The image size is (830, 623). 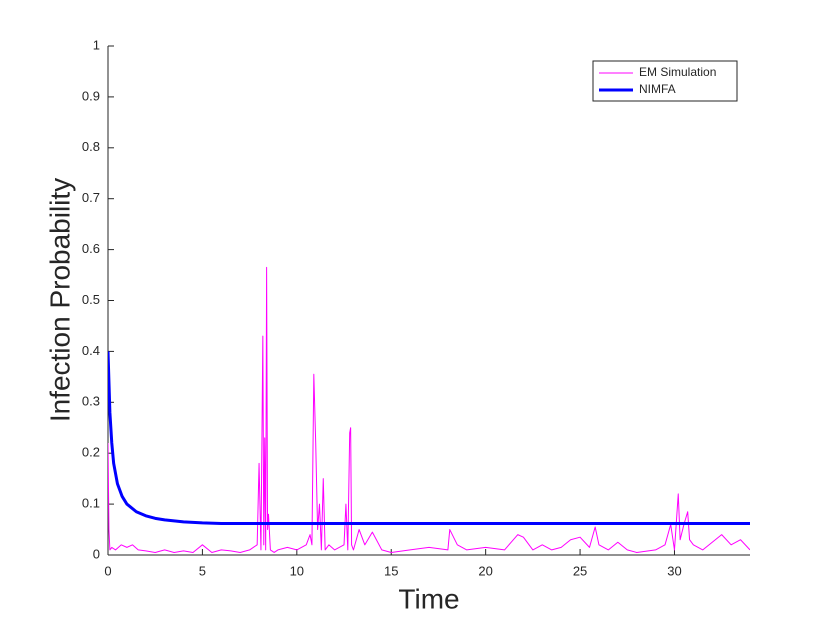 What do you see at coordinates (91, 146) in the screenshot?
I see `y-tick-label: 0.8` at bounding box center [91, 146].